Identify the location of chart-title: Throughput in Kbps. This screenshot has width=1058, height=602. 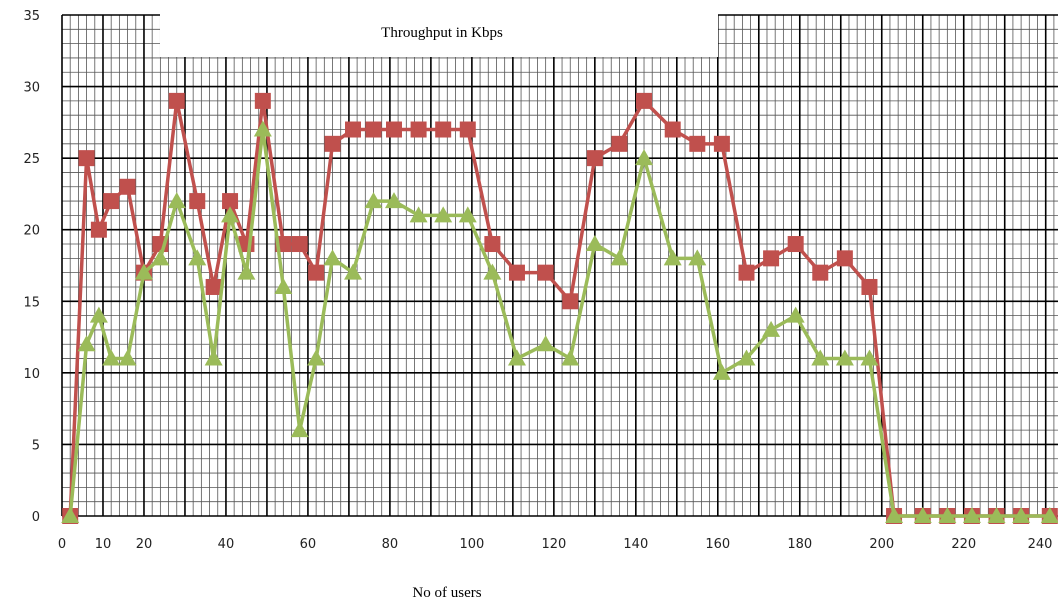
(442, 33).